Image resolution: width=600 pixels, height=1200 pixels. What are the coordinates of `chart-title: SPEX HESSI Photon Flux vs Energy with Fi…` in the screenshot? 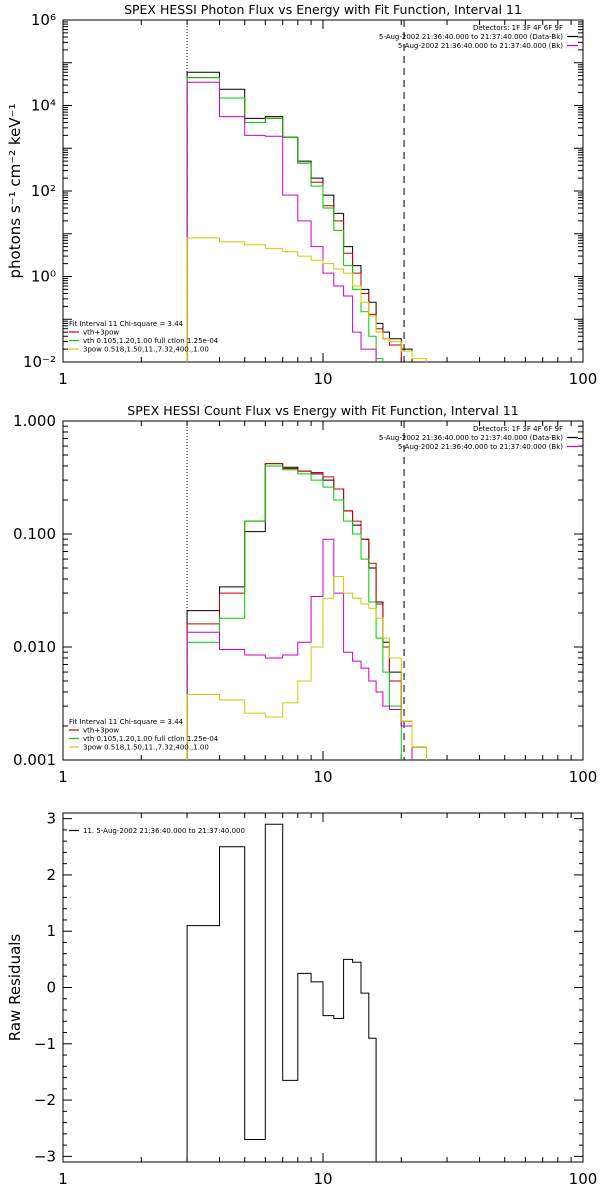 It's located at (323, 9).